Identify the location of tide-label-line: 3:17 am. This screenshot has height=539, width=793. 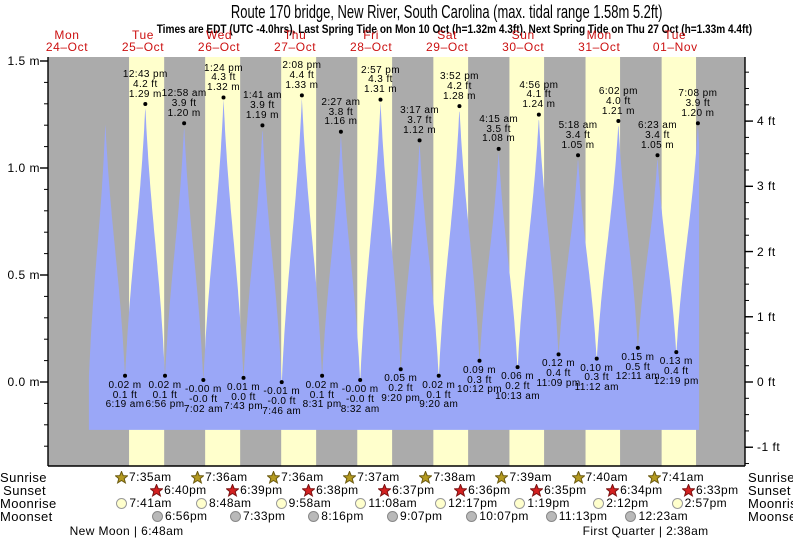
(420, 111).